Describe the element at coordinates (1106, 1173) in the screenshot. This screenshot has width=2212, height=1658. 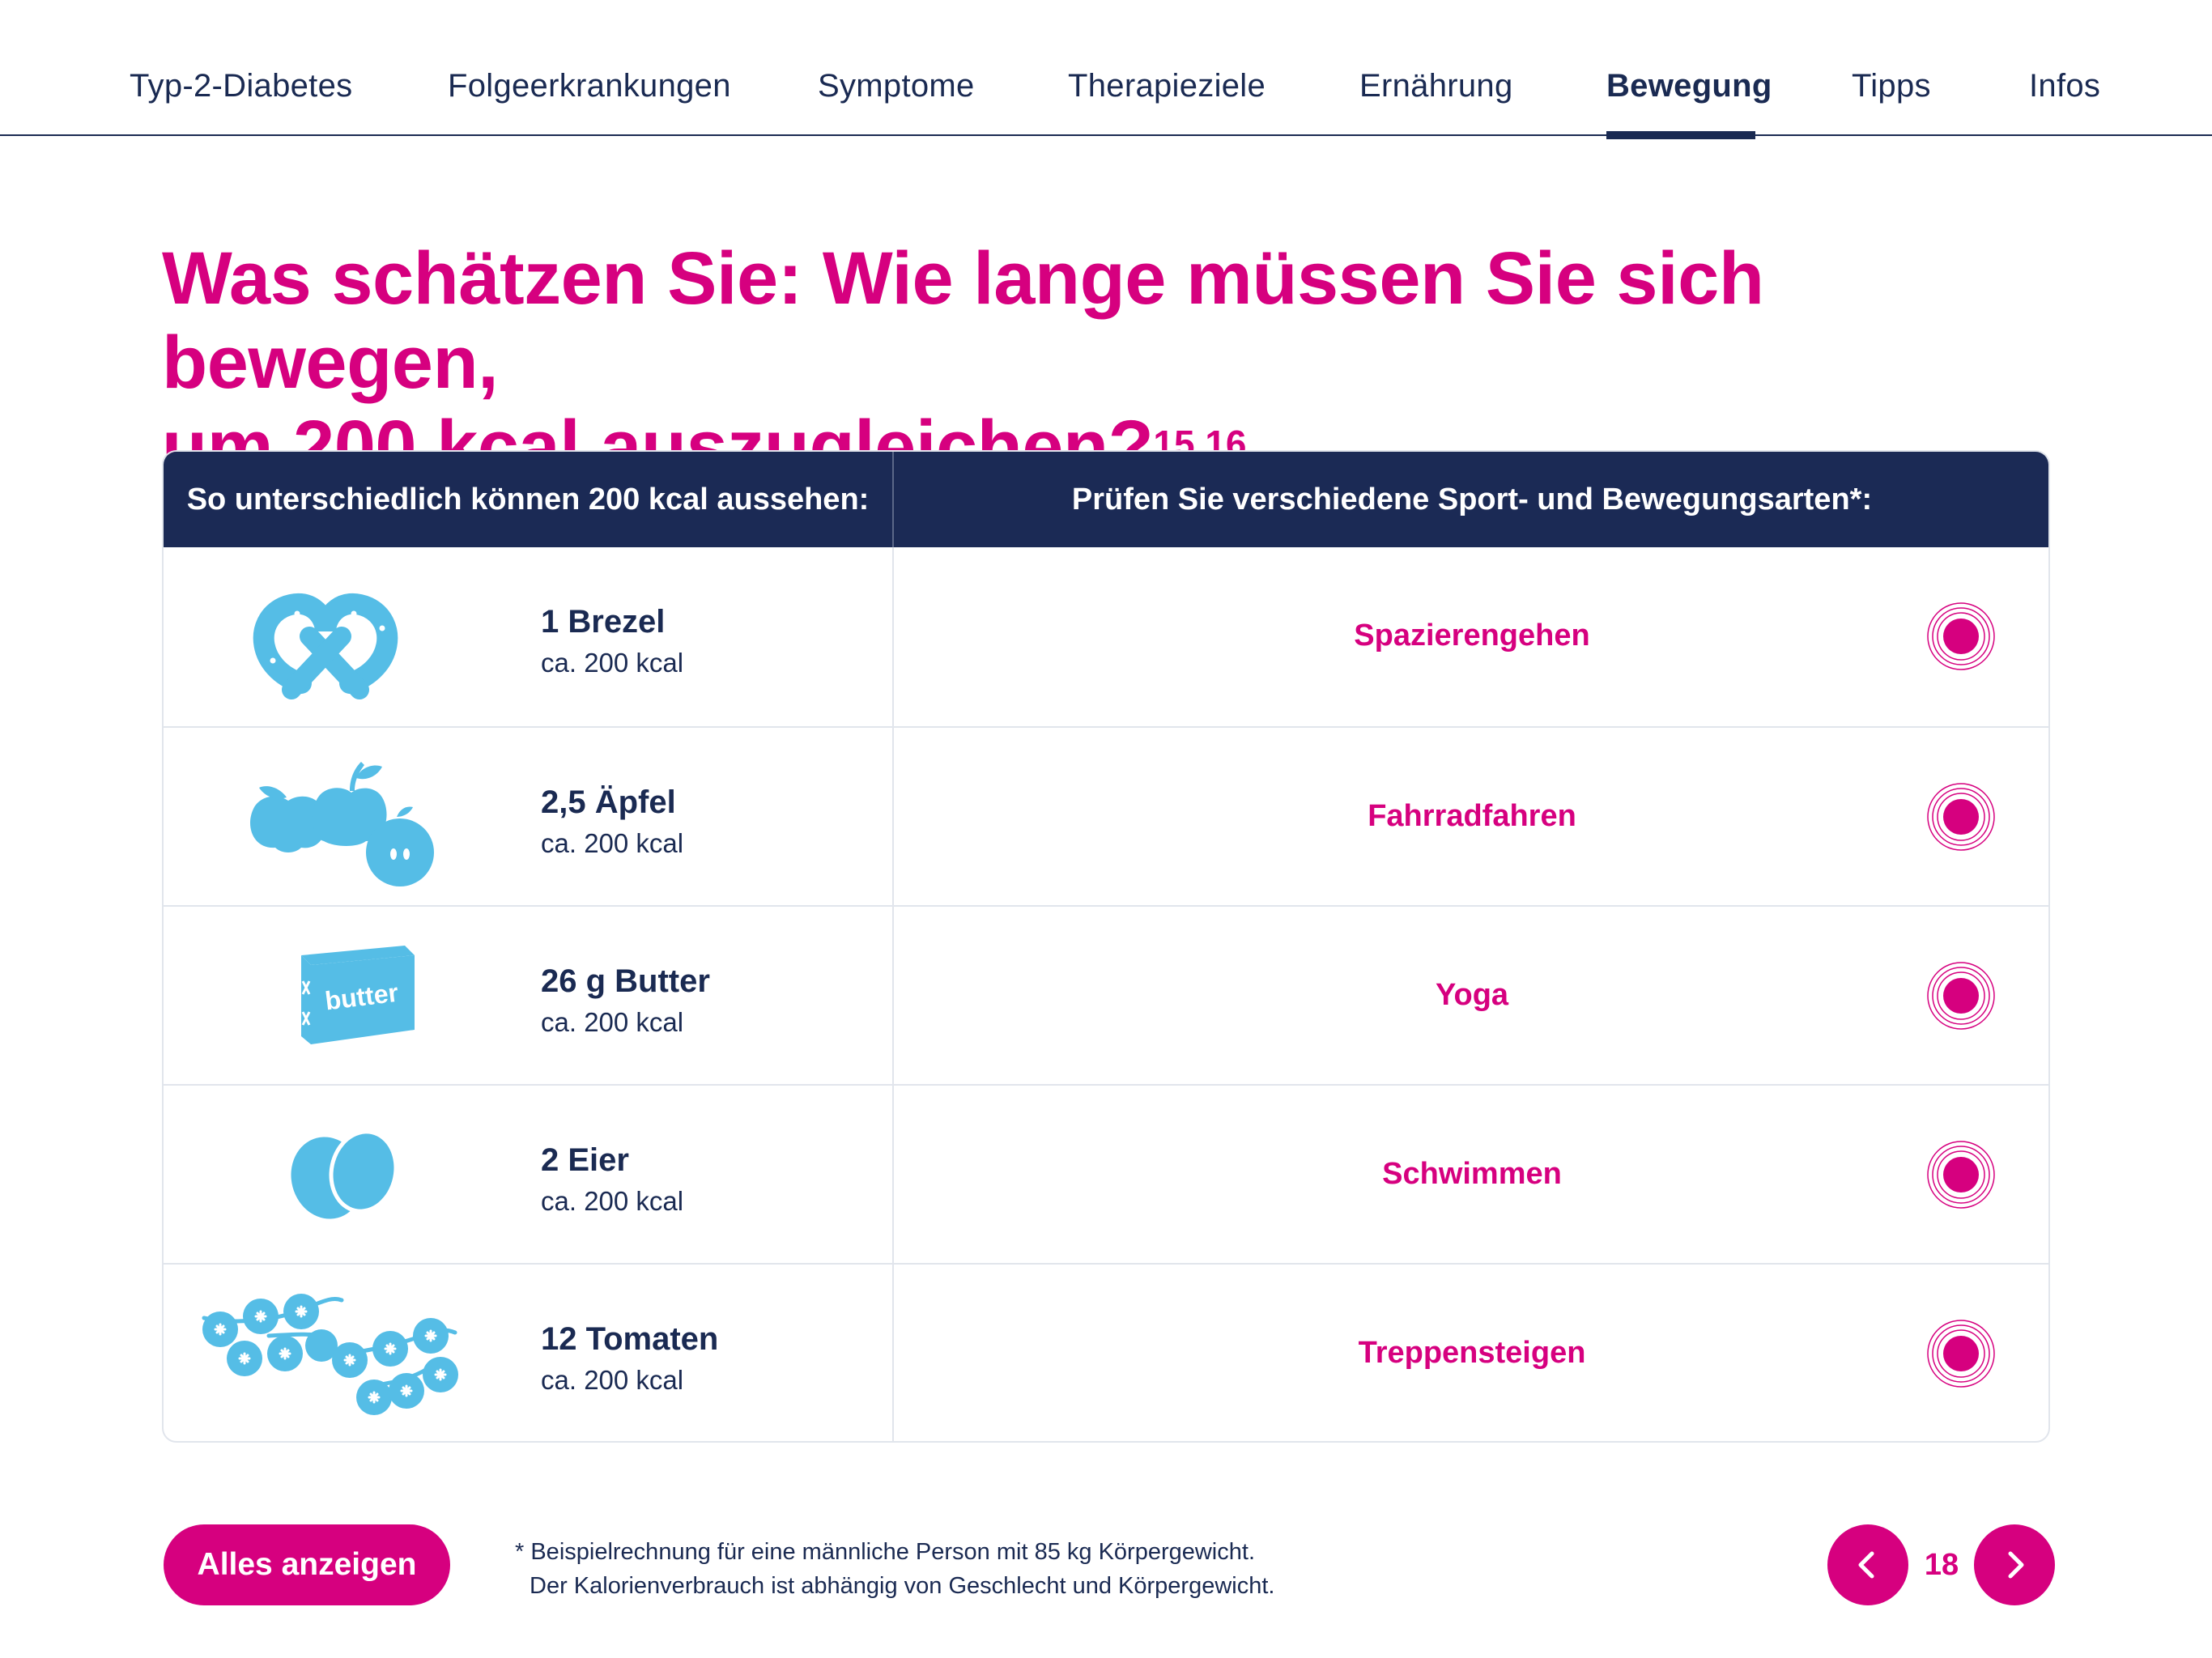
I see `table-row: 2 Eier ca. 200 kcal Schwimmen` at that location.